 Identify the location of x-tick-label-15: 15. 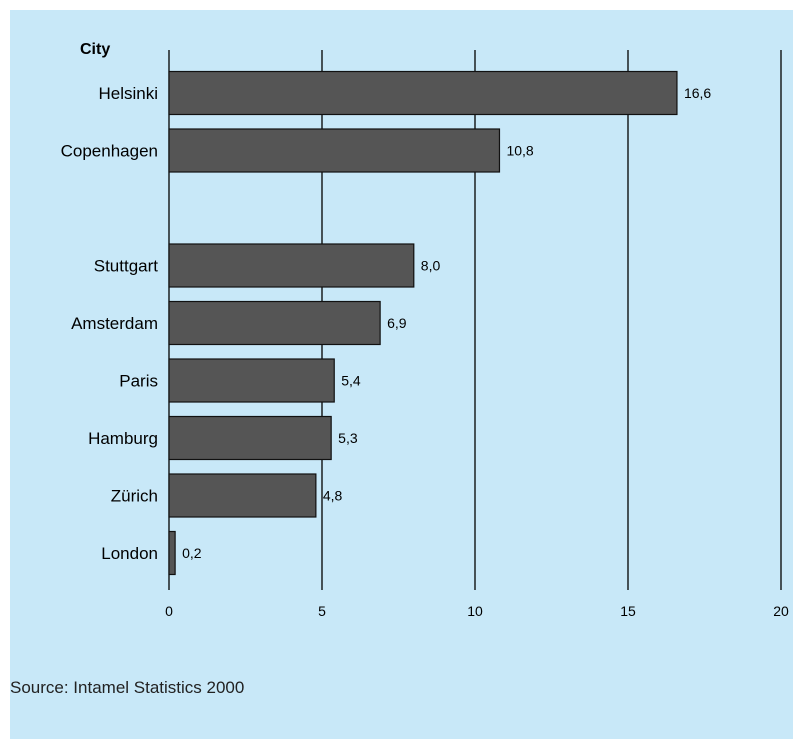
(628, 611).